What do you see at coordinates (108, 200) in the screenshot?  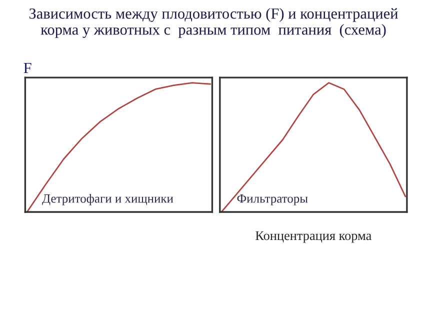 I see `annotation: Детритофаги и хищники` at bounding box center [108, 200].